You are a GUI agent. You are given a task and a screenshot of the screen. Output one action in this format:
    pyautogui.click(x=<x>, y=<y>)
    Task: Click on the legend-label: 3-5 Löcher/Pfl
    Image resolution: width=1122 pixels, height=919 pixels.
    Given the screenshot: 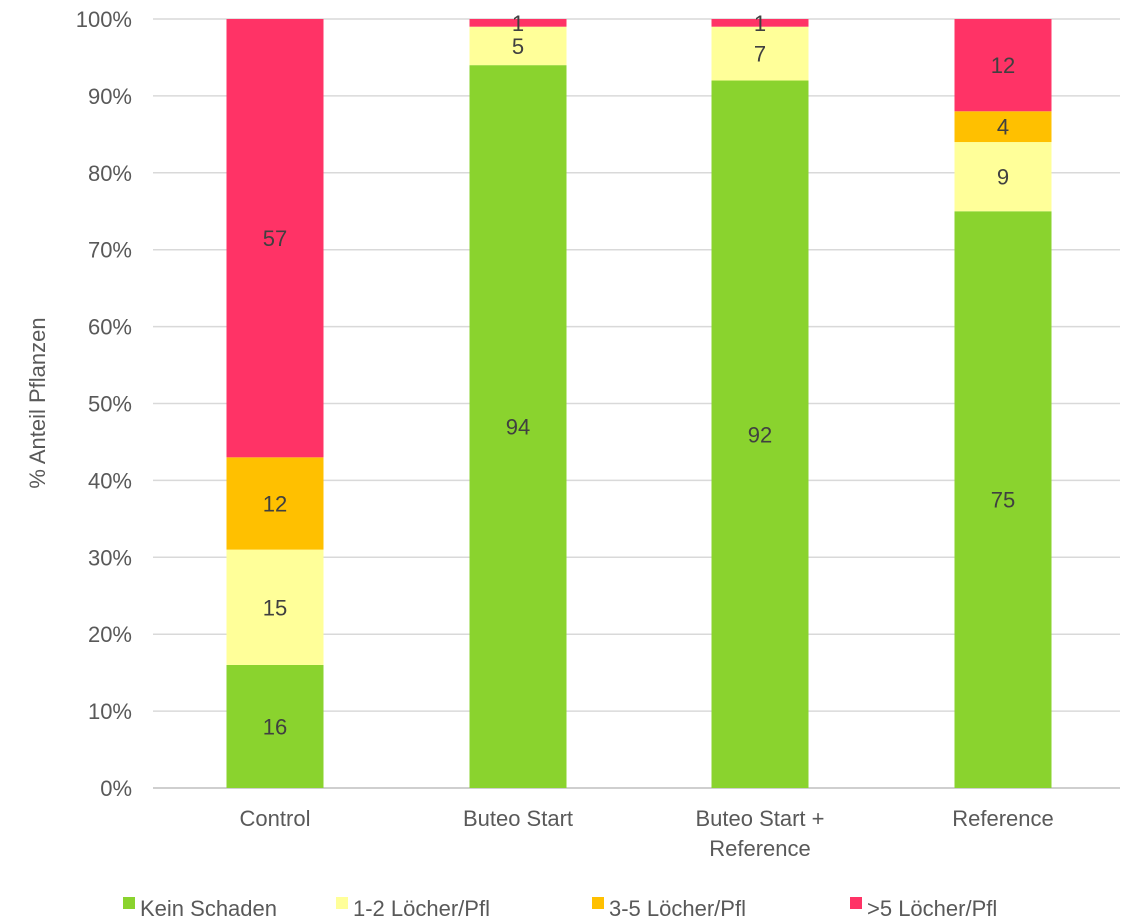 What is the action you would take?
    pyautogui.click(x=677, y=907)
    